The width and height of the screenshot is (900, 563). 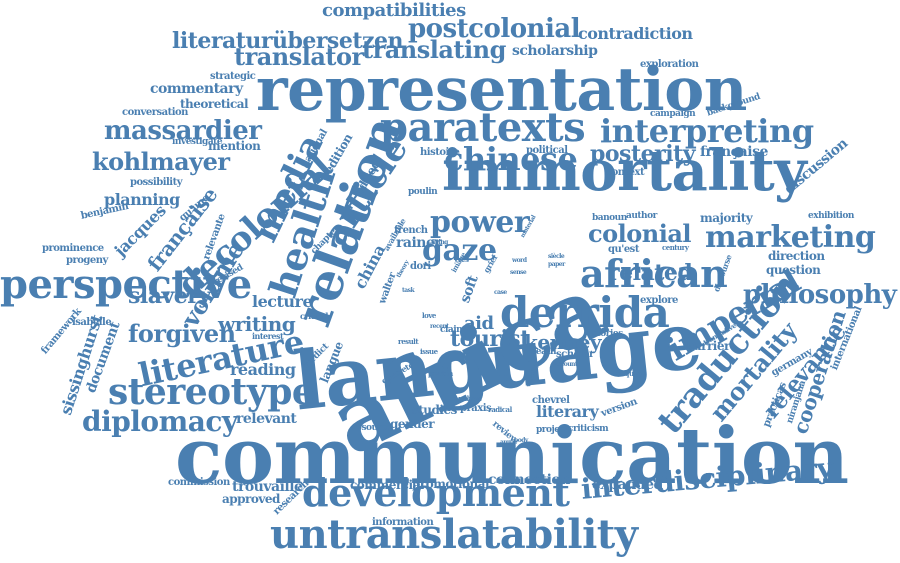 What do you see at coordinates (429, 351) in the screenshot?
I see `word-issue: issue` at bounding box center [429, 351].